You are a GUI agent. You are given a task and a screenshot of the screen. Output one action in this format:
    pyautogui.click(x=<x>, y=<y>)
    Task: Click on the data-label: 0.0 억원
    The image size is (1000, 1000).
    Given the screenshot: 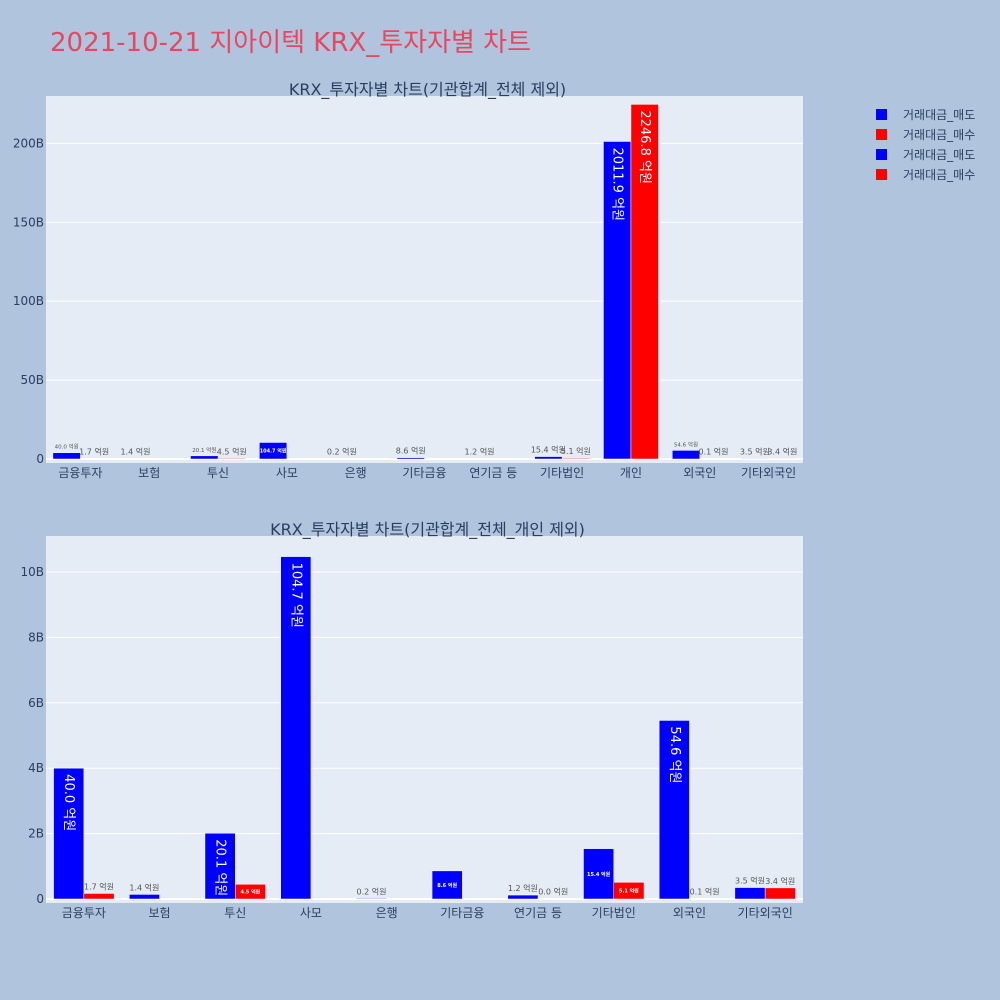 What is the action you would take?
    pyautogui.click(x=553, y=892)
    